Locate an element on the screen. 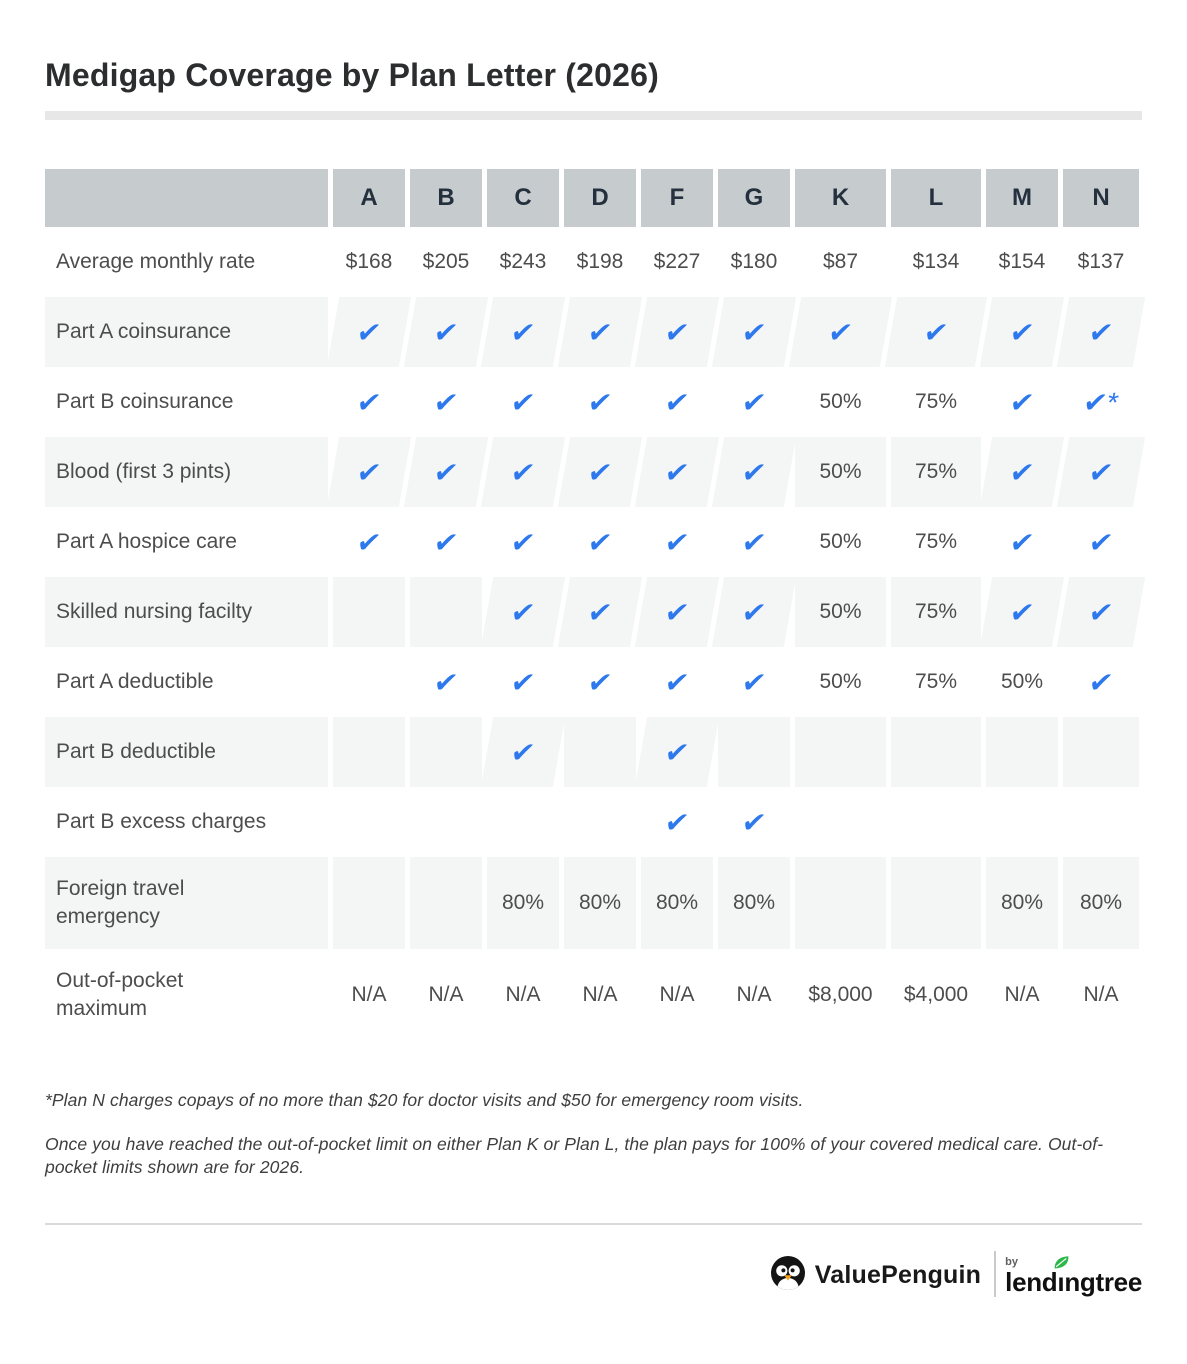  footer-divider is located at coordinates (593, 1224).